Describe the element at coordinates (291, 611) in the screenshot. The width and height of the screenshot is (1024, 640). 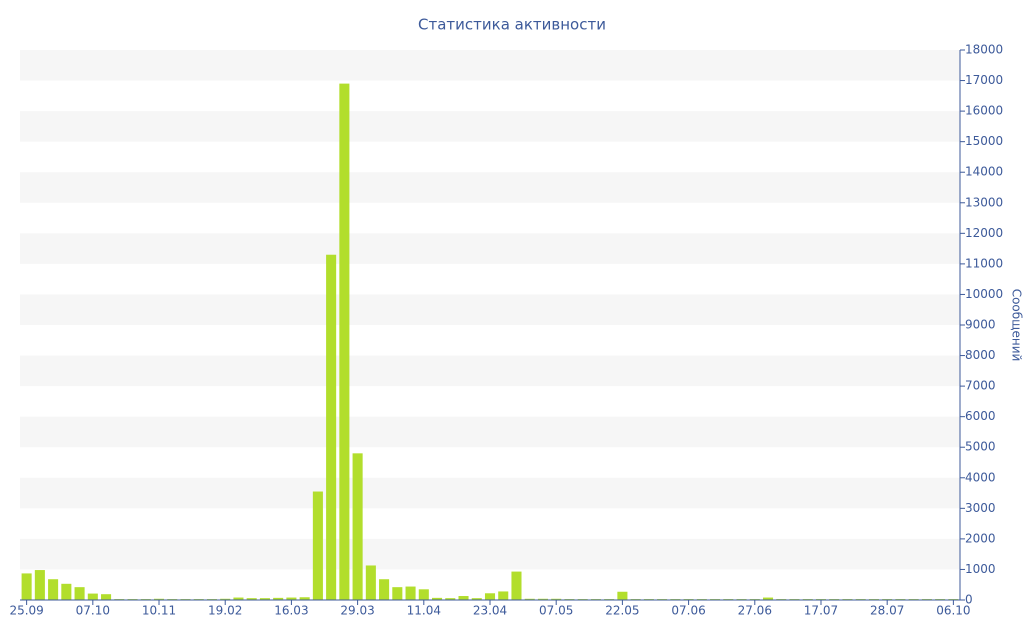
I see `x-tick-label: 16.03` at that location.